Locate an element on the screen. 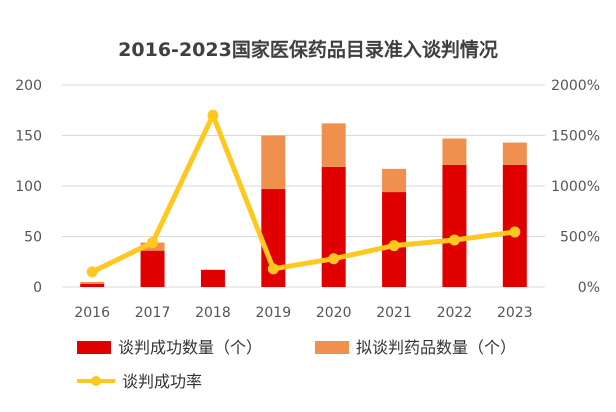 The height and width of the screenshot is (412, 616). legend-swatch-marker is located at coordinates (96, 381).